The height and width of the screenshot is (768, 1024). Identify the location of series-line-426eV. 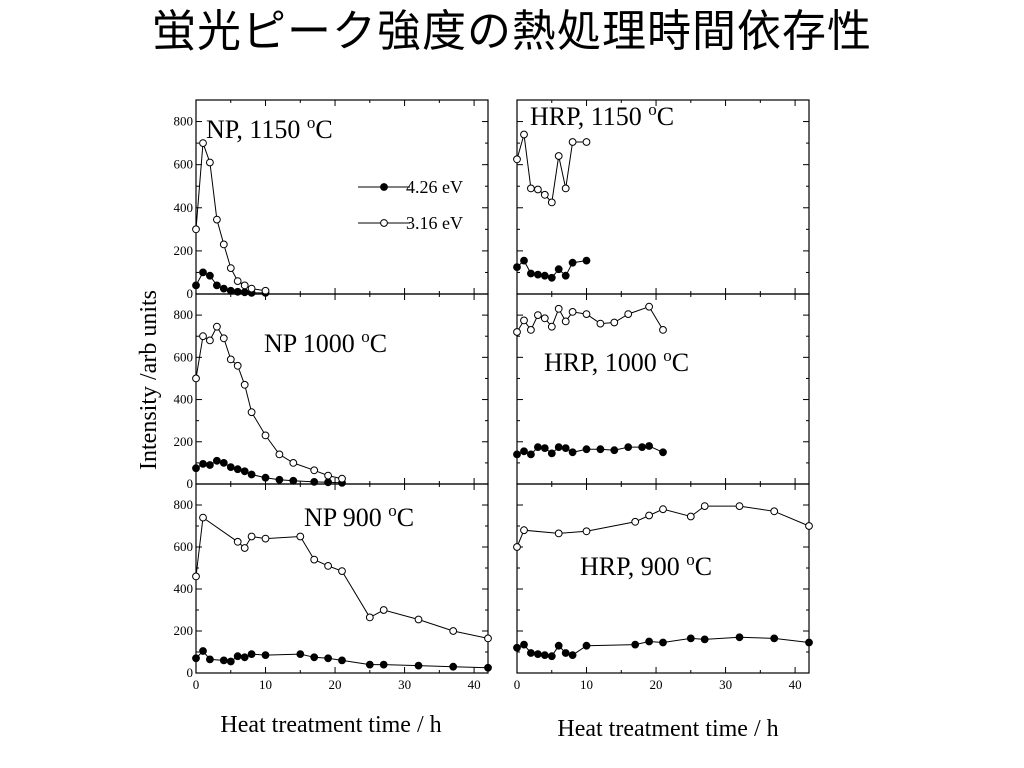
(590, 450).